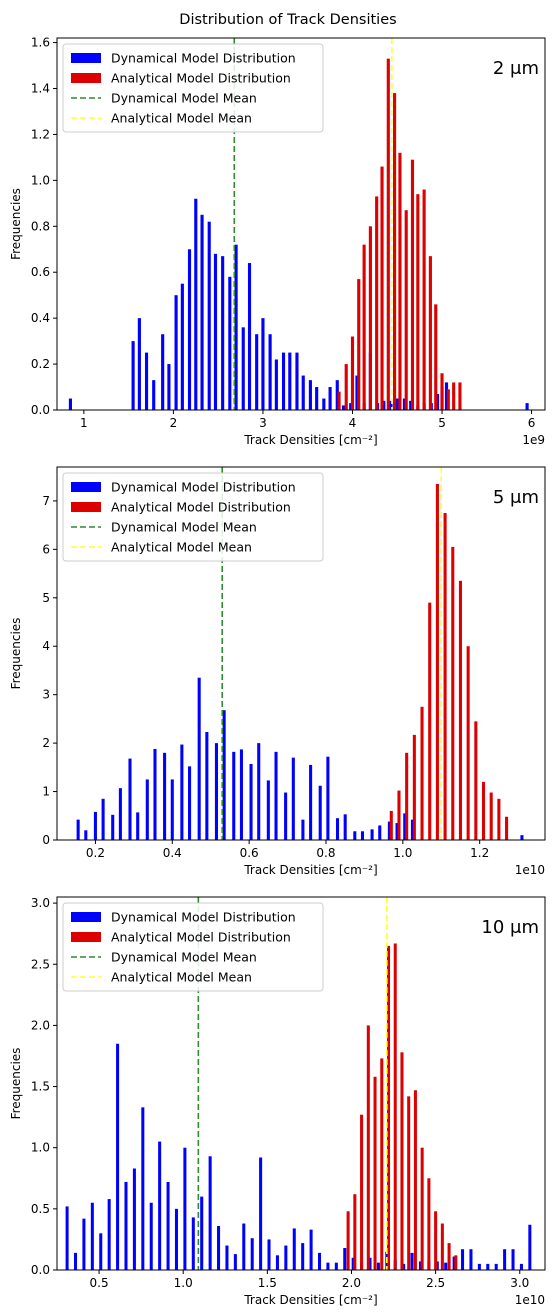 This screenshot has height=1313, width=557. I want to click on p1-x-multiplier: 1e10, so click(530, 870).